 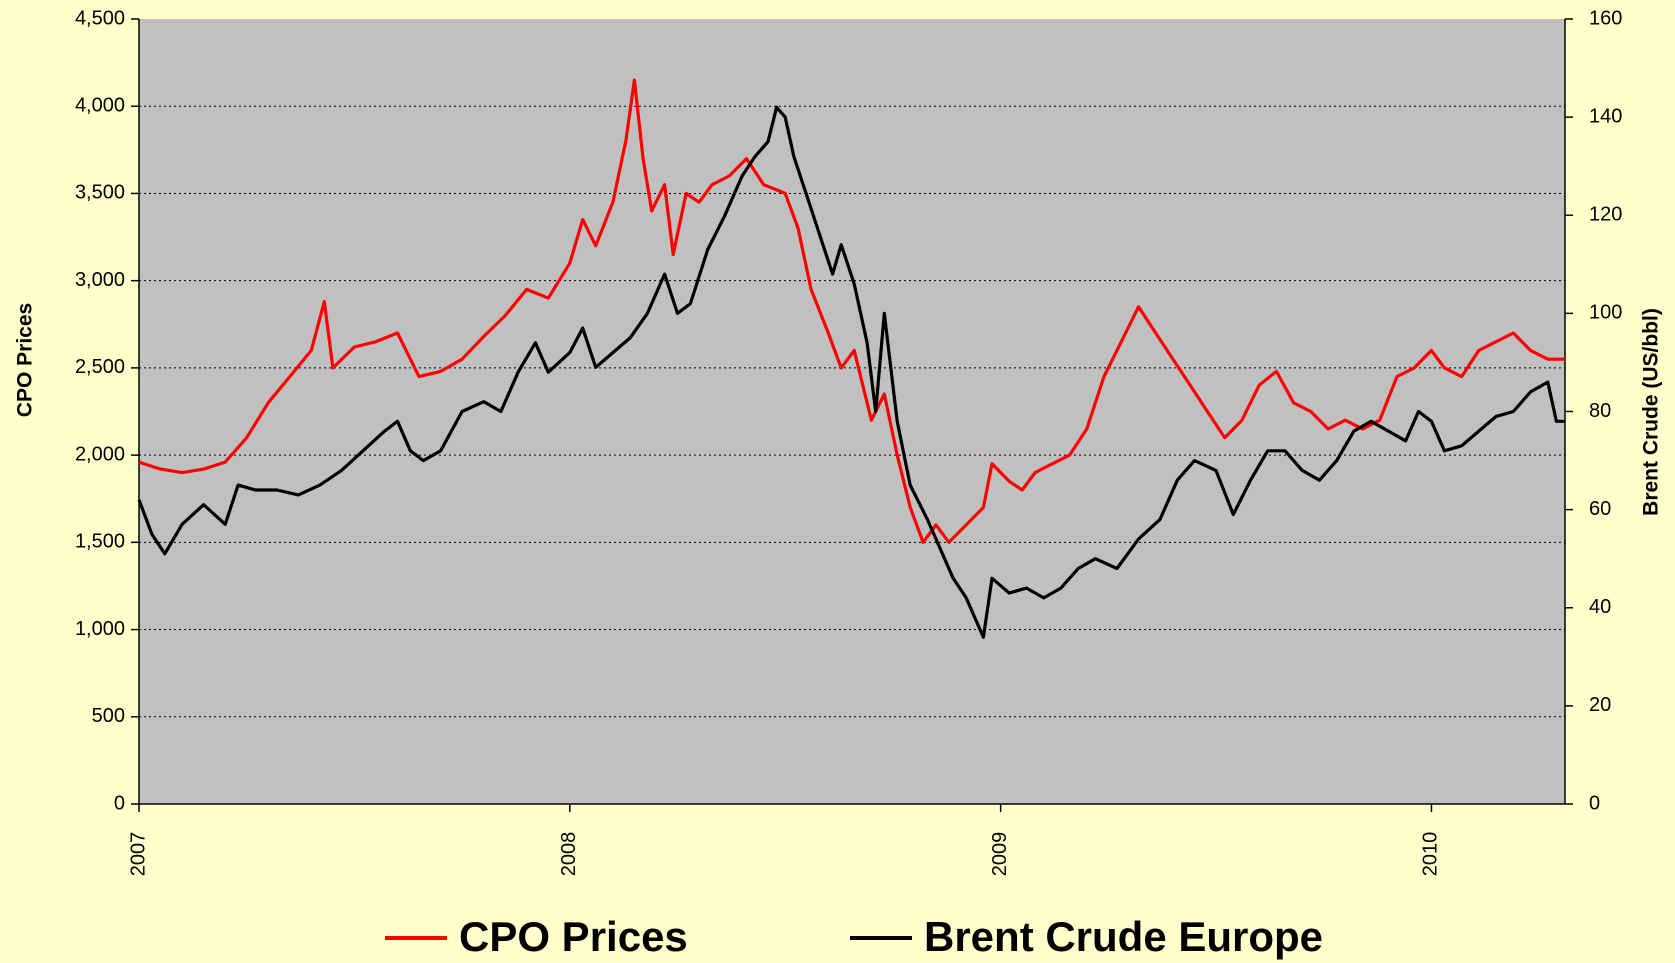 What do you see at coordinates (100, 18) in the screenshot?
I see `y-tick-label: 4,500` at bounding box center [100, 18].